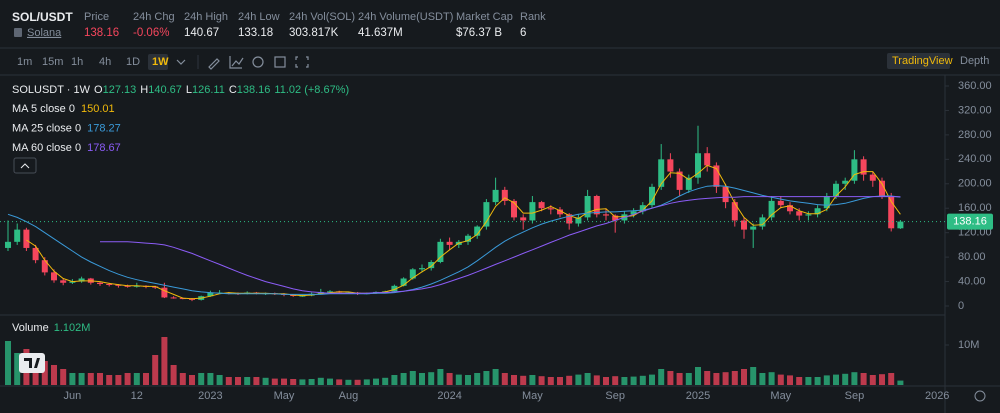 This screenshot has width=1000, height=413. I want to click on indicator-icon, so click(236, 62).